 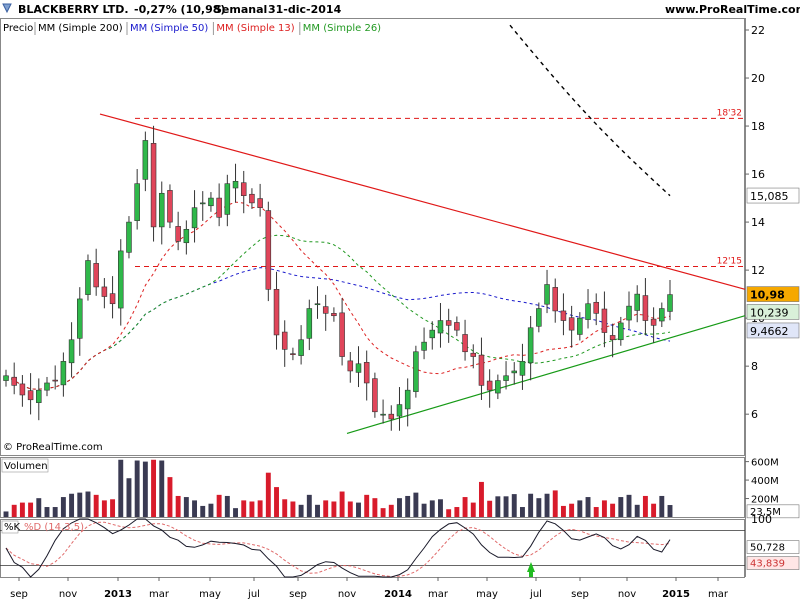 What do you see at coordinates (765, 500) in the screenshot?
I see `vol-y-tick-label: 200M` at bounding box center [765, 500].